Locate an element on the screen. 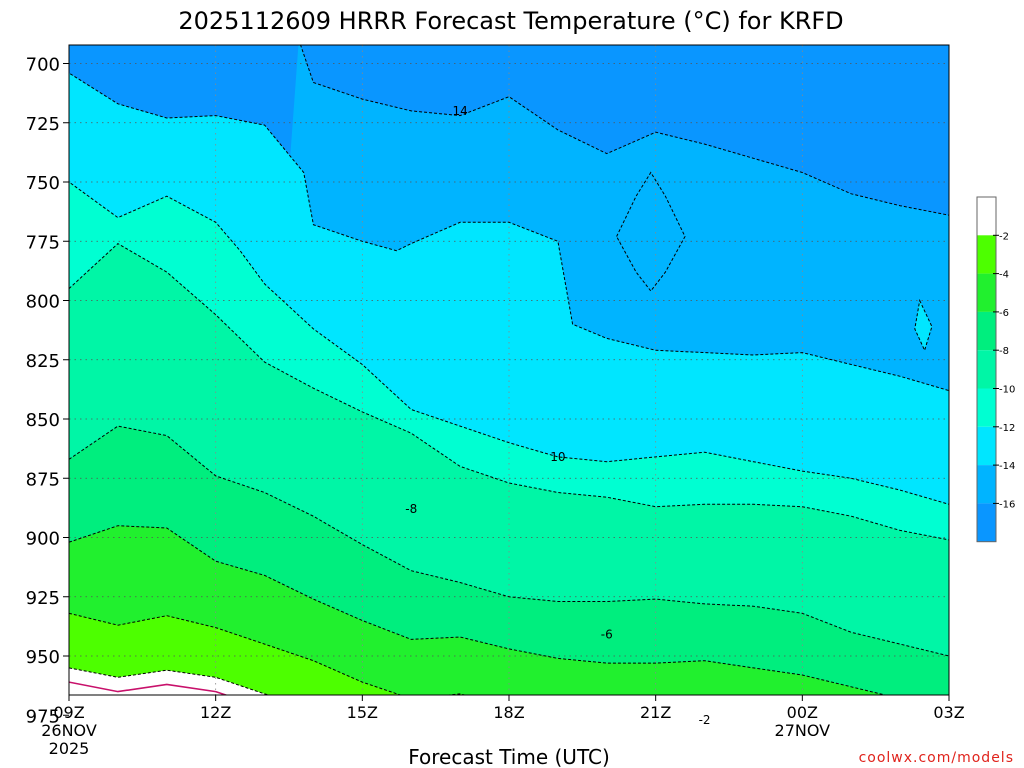 Image resolution: width=1024 pixels, height=768 pixels. colorbar-label-3: -8 is located at coordinates (1004, 351).